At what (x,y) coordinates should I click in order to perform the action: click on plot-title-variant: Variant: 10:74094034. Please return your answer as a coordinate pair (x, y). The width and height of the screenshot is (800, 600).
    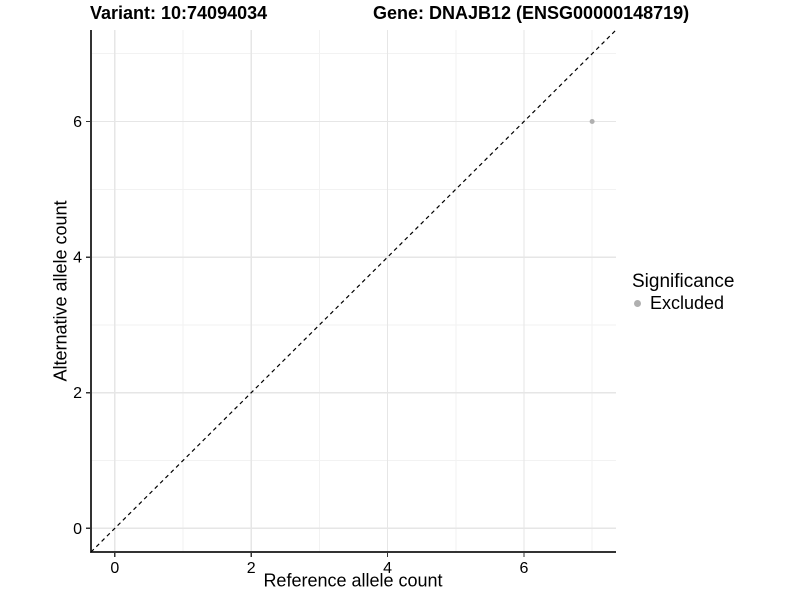
    Looking at the image, I should click on (179, 13).